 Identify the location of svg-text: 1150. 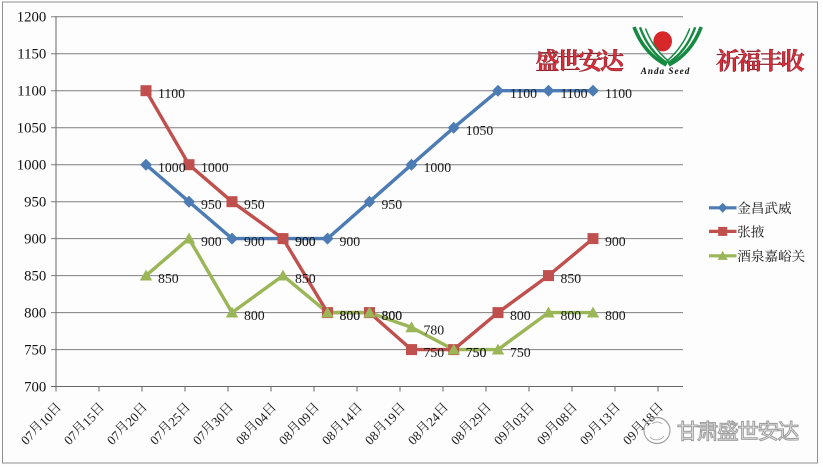
(31, 55).